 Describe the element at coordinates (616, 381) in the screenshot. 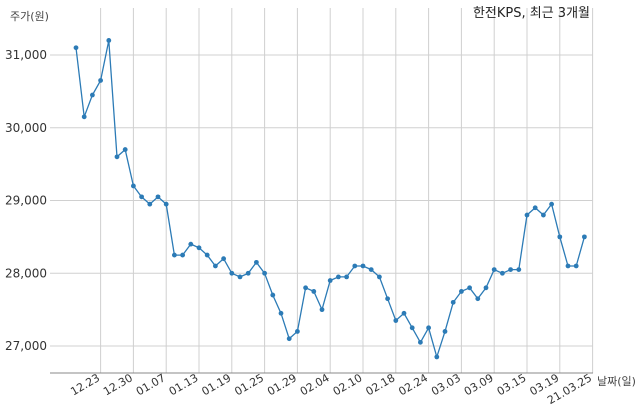

I see `x-axis-label: 날짜(일)` at that location.